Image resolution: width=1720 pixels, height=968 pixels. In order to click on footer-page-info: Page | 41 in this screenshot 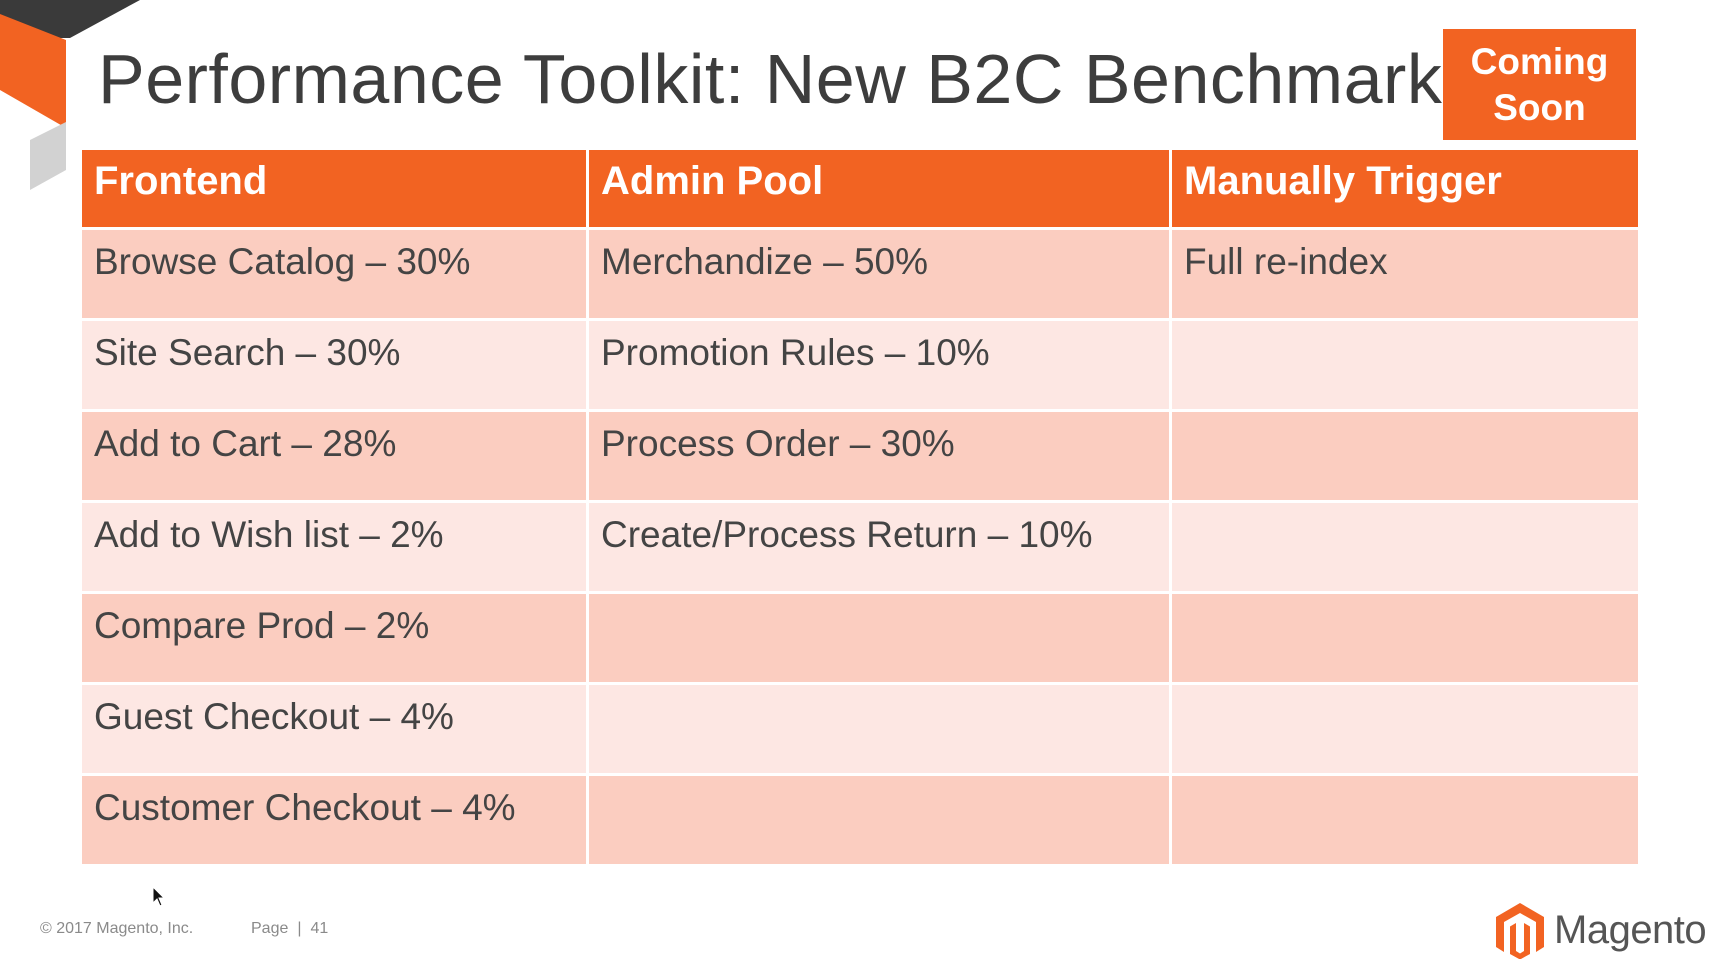, I will do `click(289, 929)`.